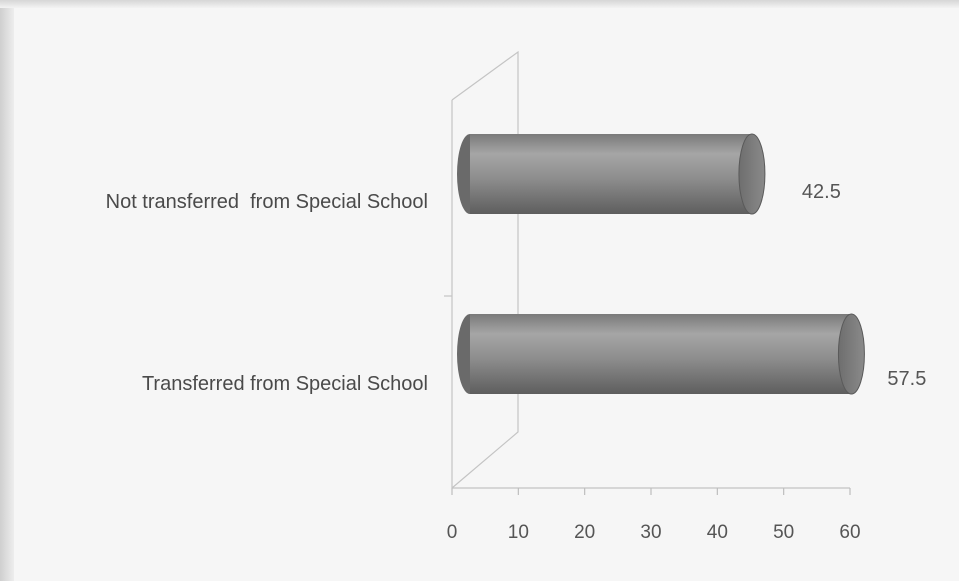  Describe the element at coordinates (285, 384) in the screenshot. I see `category-label: Transferred from Special School` at that location.